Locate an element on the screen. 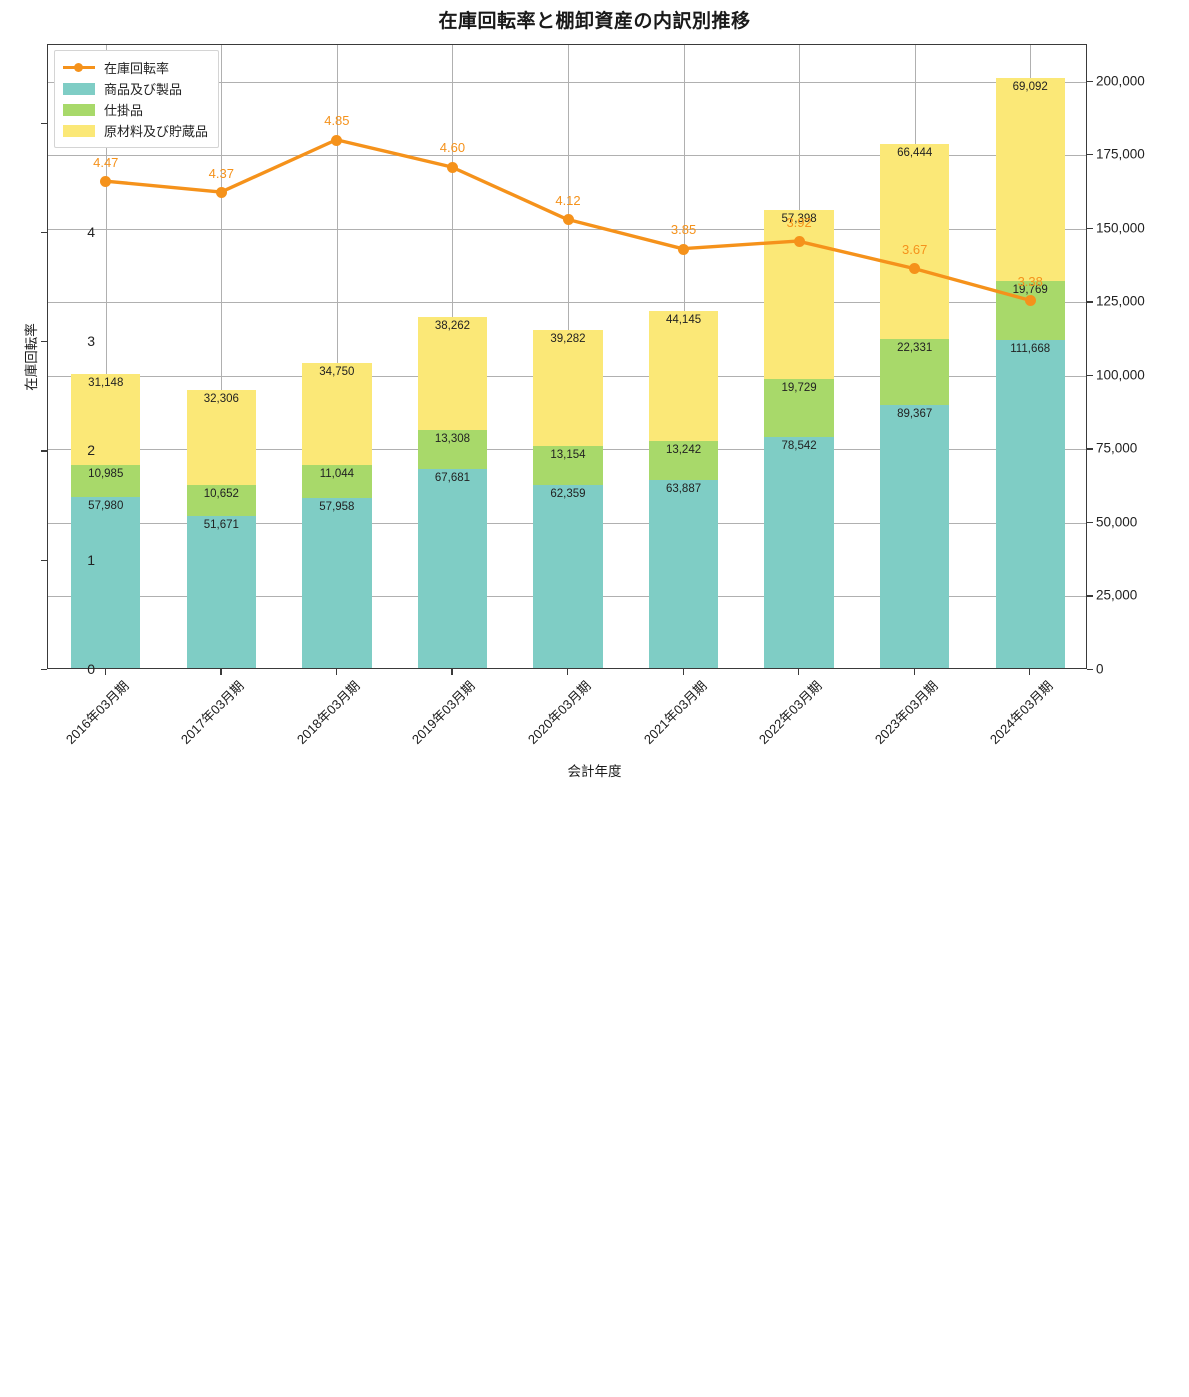  bar-segment: 51,671 is located at coordinates (221, 592).